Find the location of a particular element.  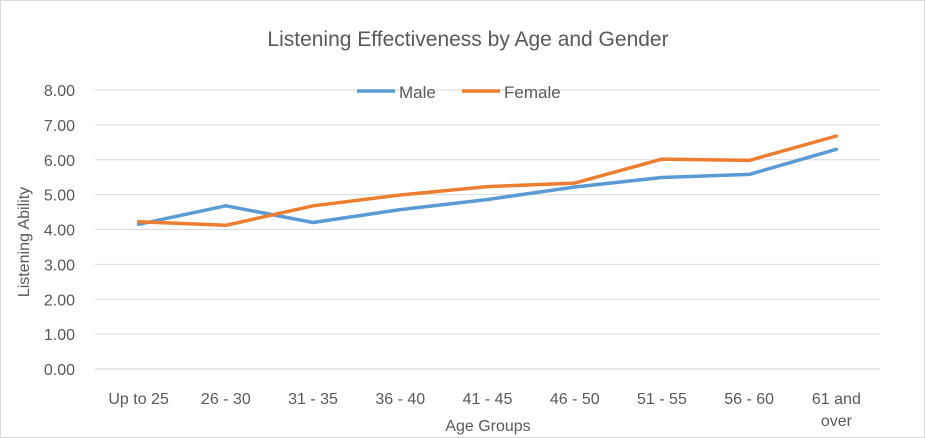

y-tick-label: 3.00 is located at coordinates (59, 265).